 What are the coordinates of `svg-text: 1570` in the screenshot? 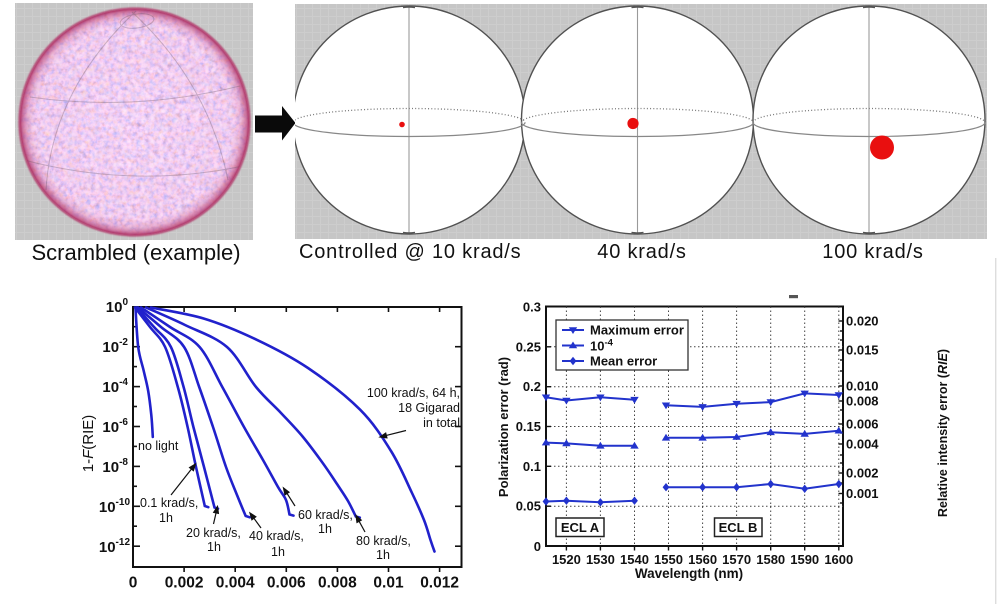 It's located at (736, 559).